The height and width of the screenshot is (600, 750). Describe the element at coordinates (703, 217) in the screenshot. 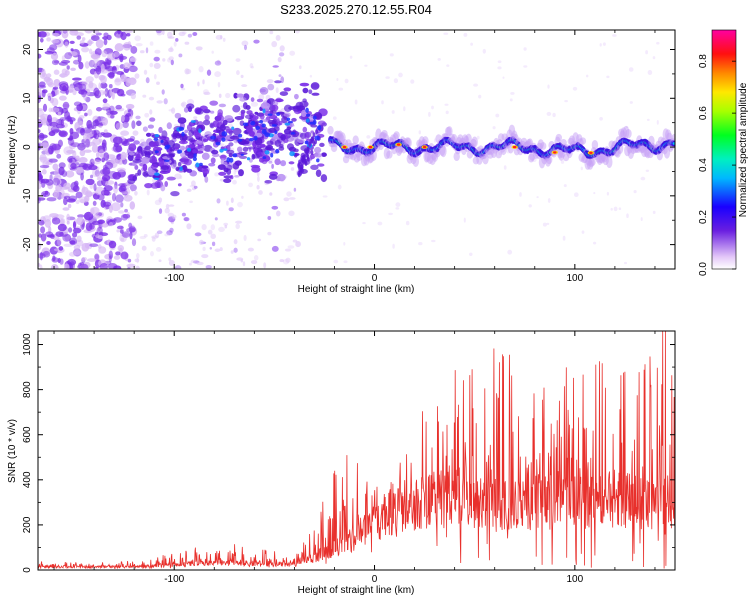

I see `colorbar-tick-label: 0.2` at that location.